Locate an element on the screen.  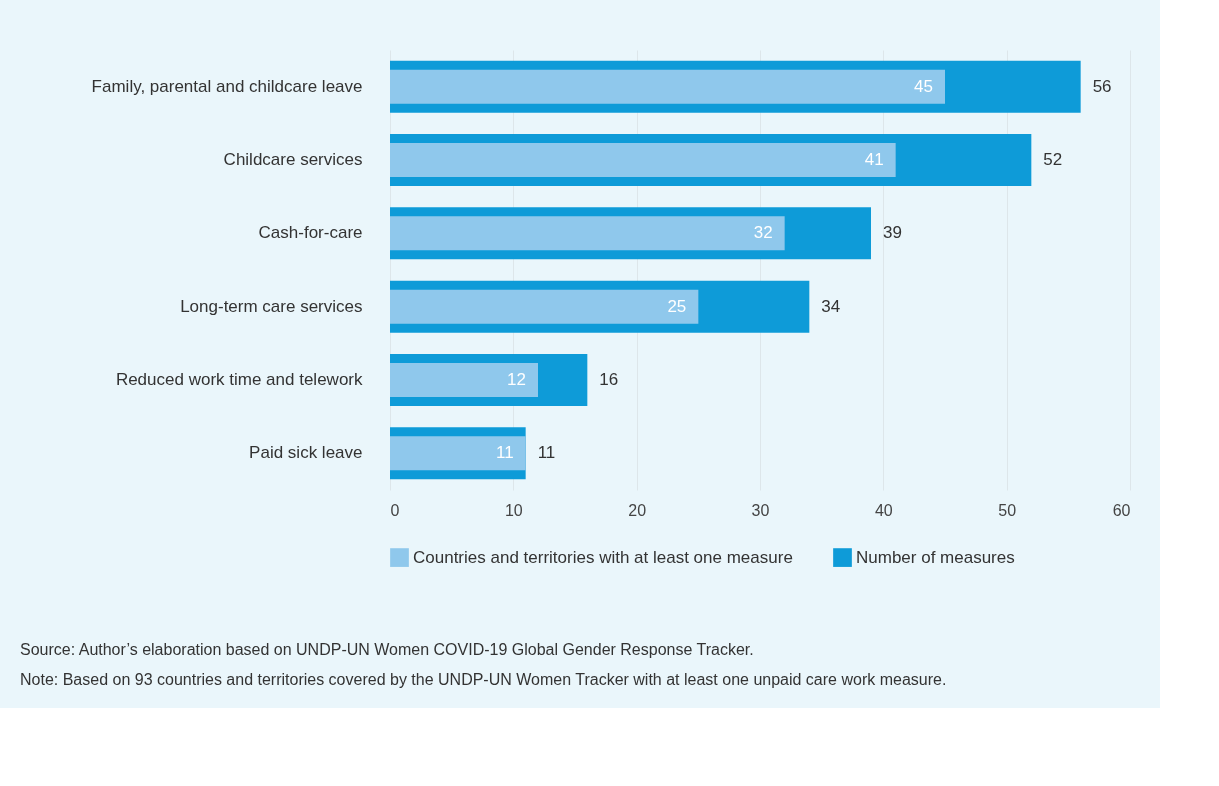
x-tick-label: 40 is located at coordinates (883, 510).